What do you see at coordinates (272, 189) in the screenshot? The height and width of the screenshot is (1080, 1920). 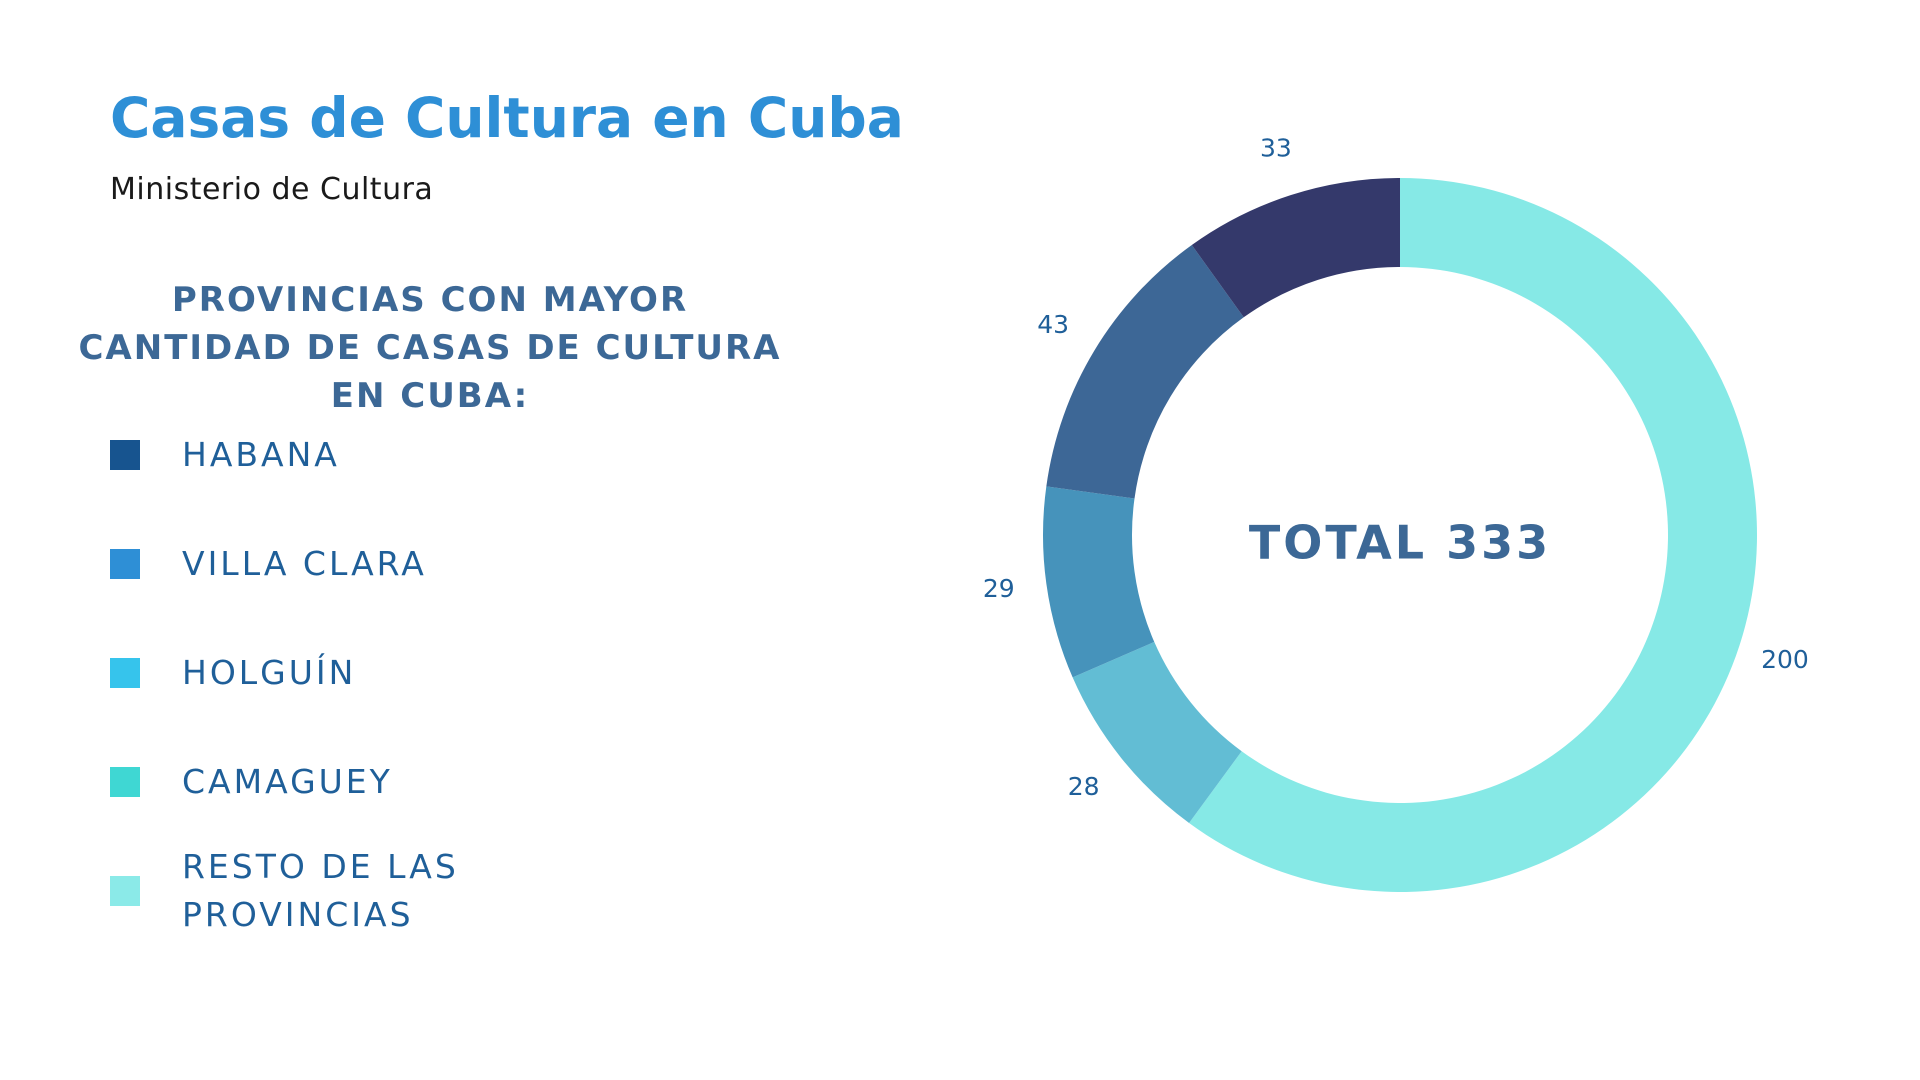 I see `page-subtitle: Ministerio de Cultura` at bounding box center [272, 189].